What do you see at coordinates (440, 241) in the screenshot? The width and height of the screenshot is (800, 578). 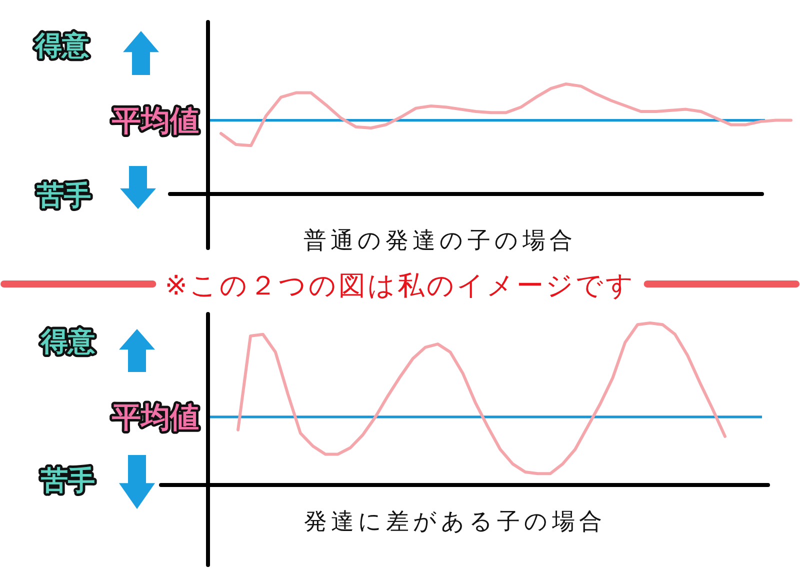 I see `xlabel: 普通の発達の子の場合` at bounding box center [440, 241].